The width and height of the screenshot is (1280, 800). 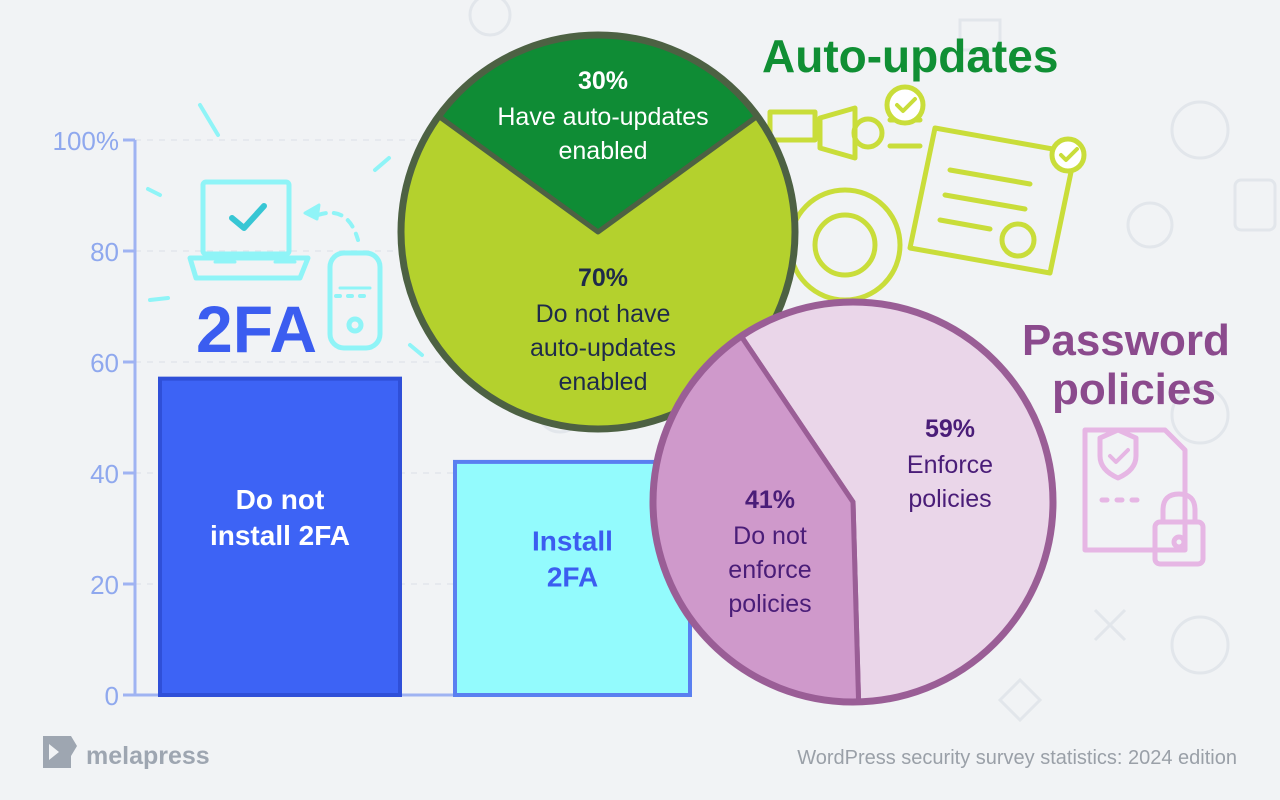 I want to click on y-tick-label: 80, so click(x=104, y=252).